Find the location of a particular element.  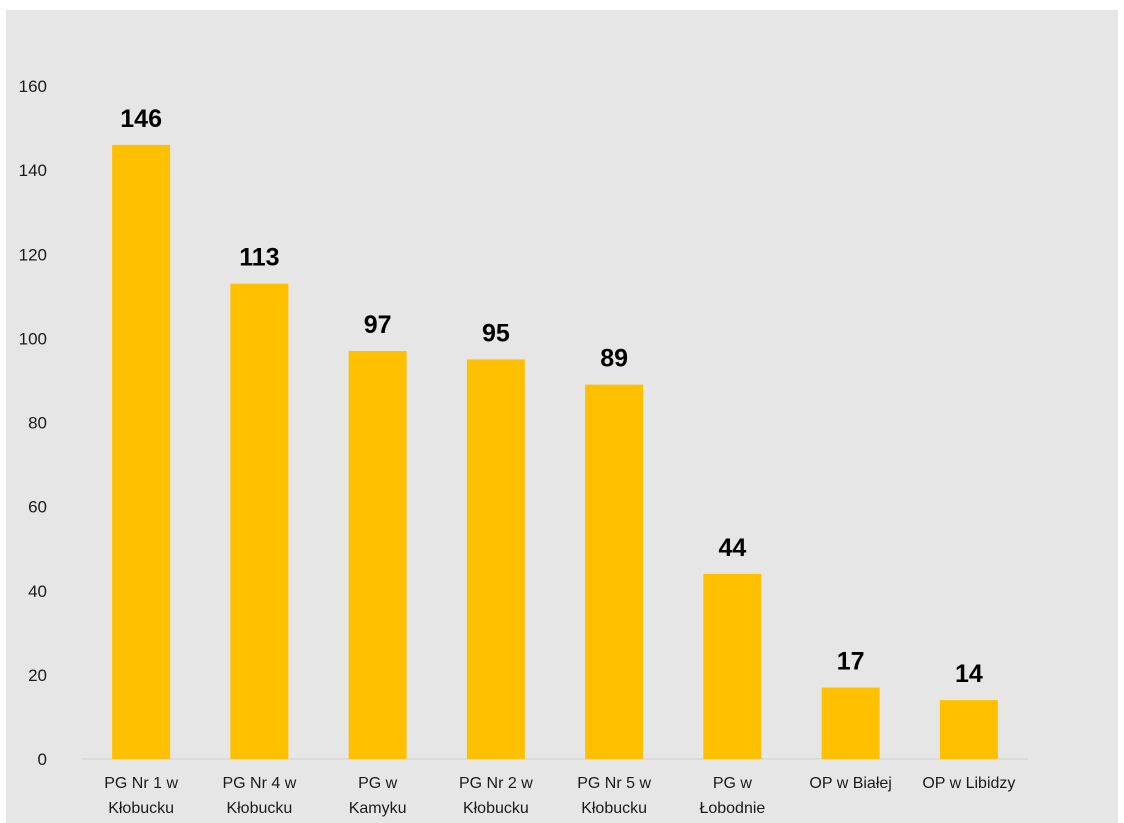

x-tick-label: OP w Libidzy is located at coordinates (968, 783).